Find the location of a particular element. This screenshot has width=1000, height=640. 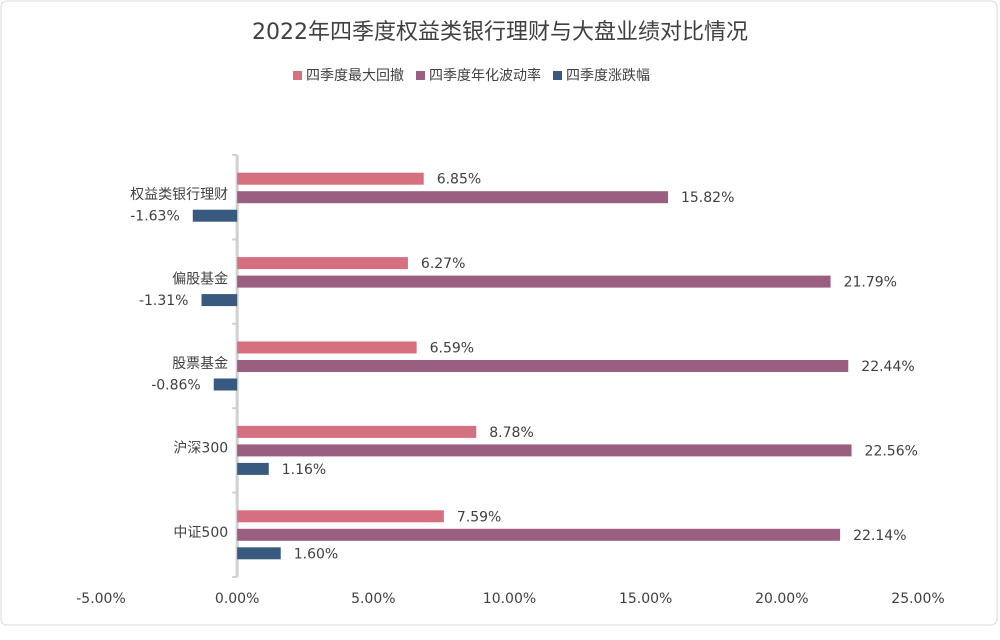

data-label: 1.60% is located at coordinates (316, 554).